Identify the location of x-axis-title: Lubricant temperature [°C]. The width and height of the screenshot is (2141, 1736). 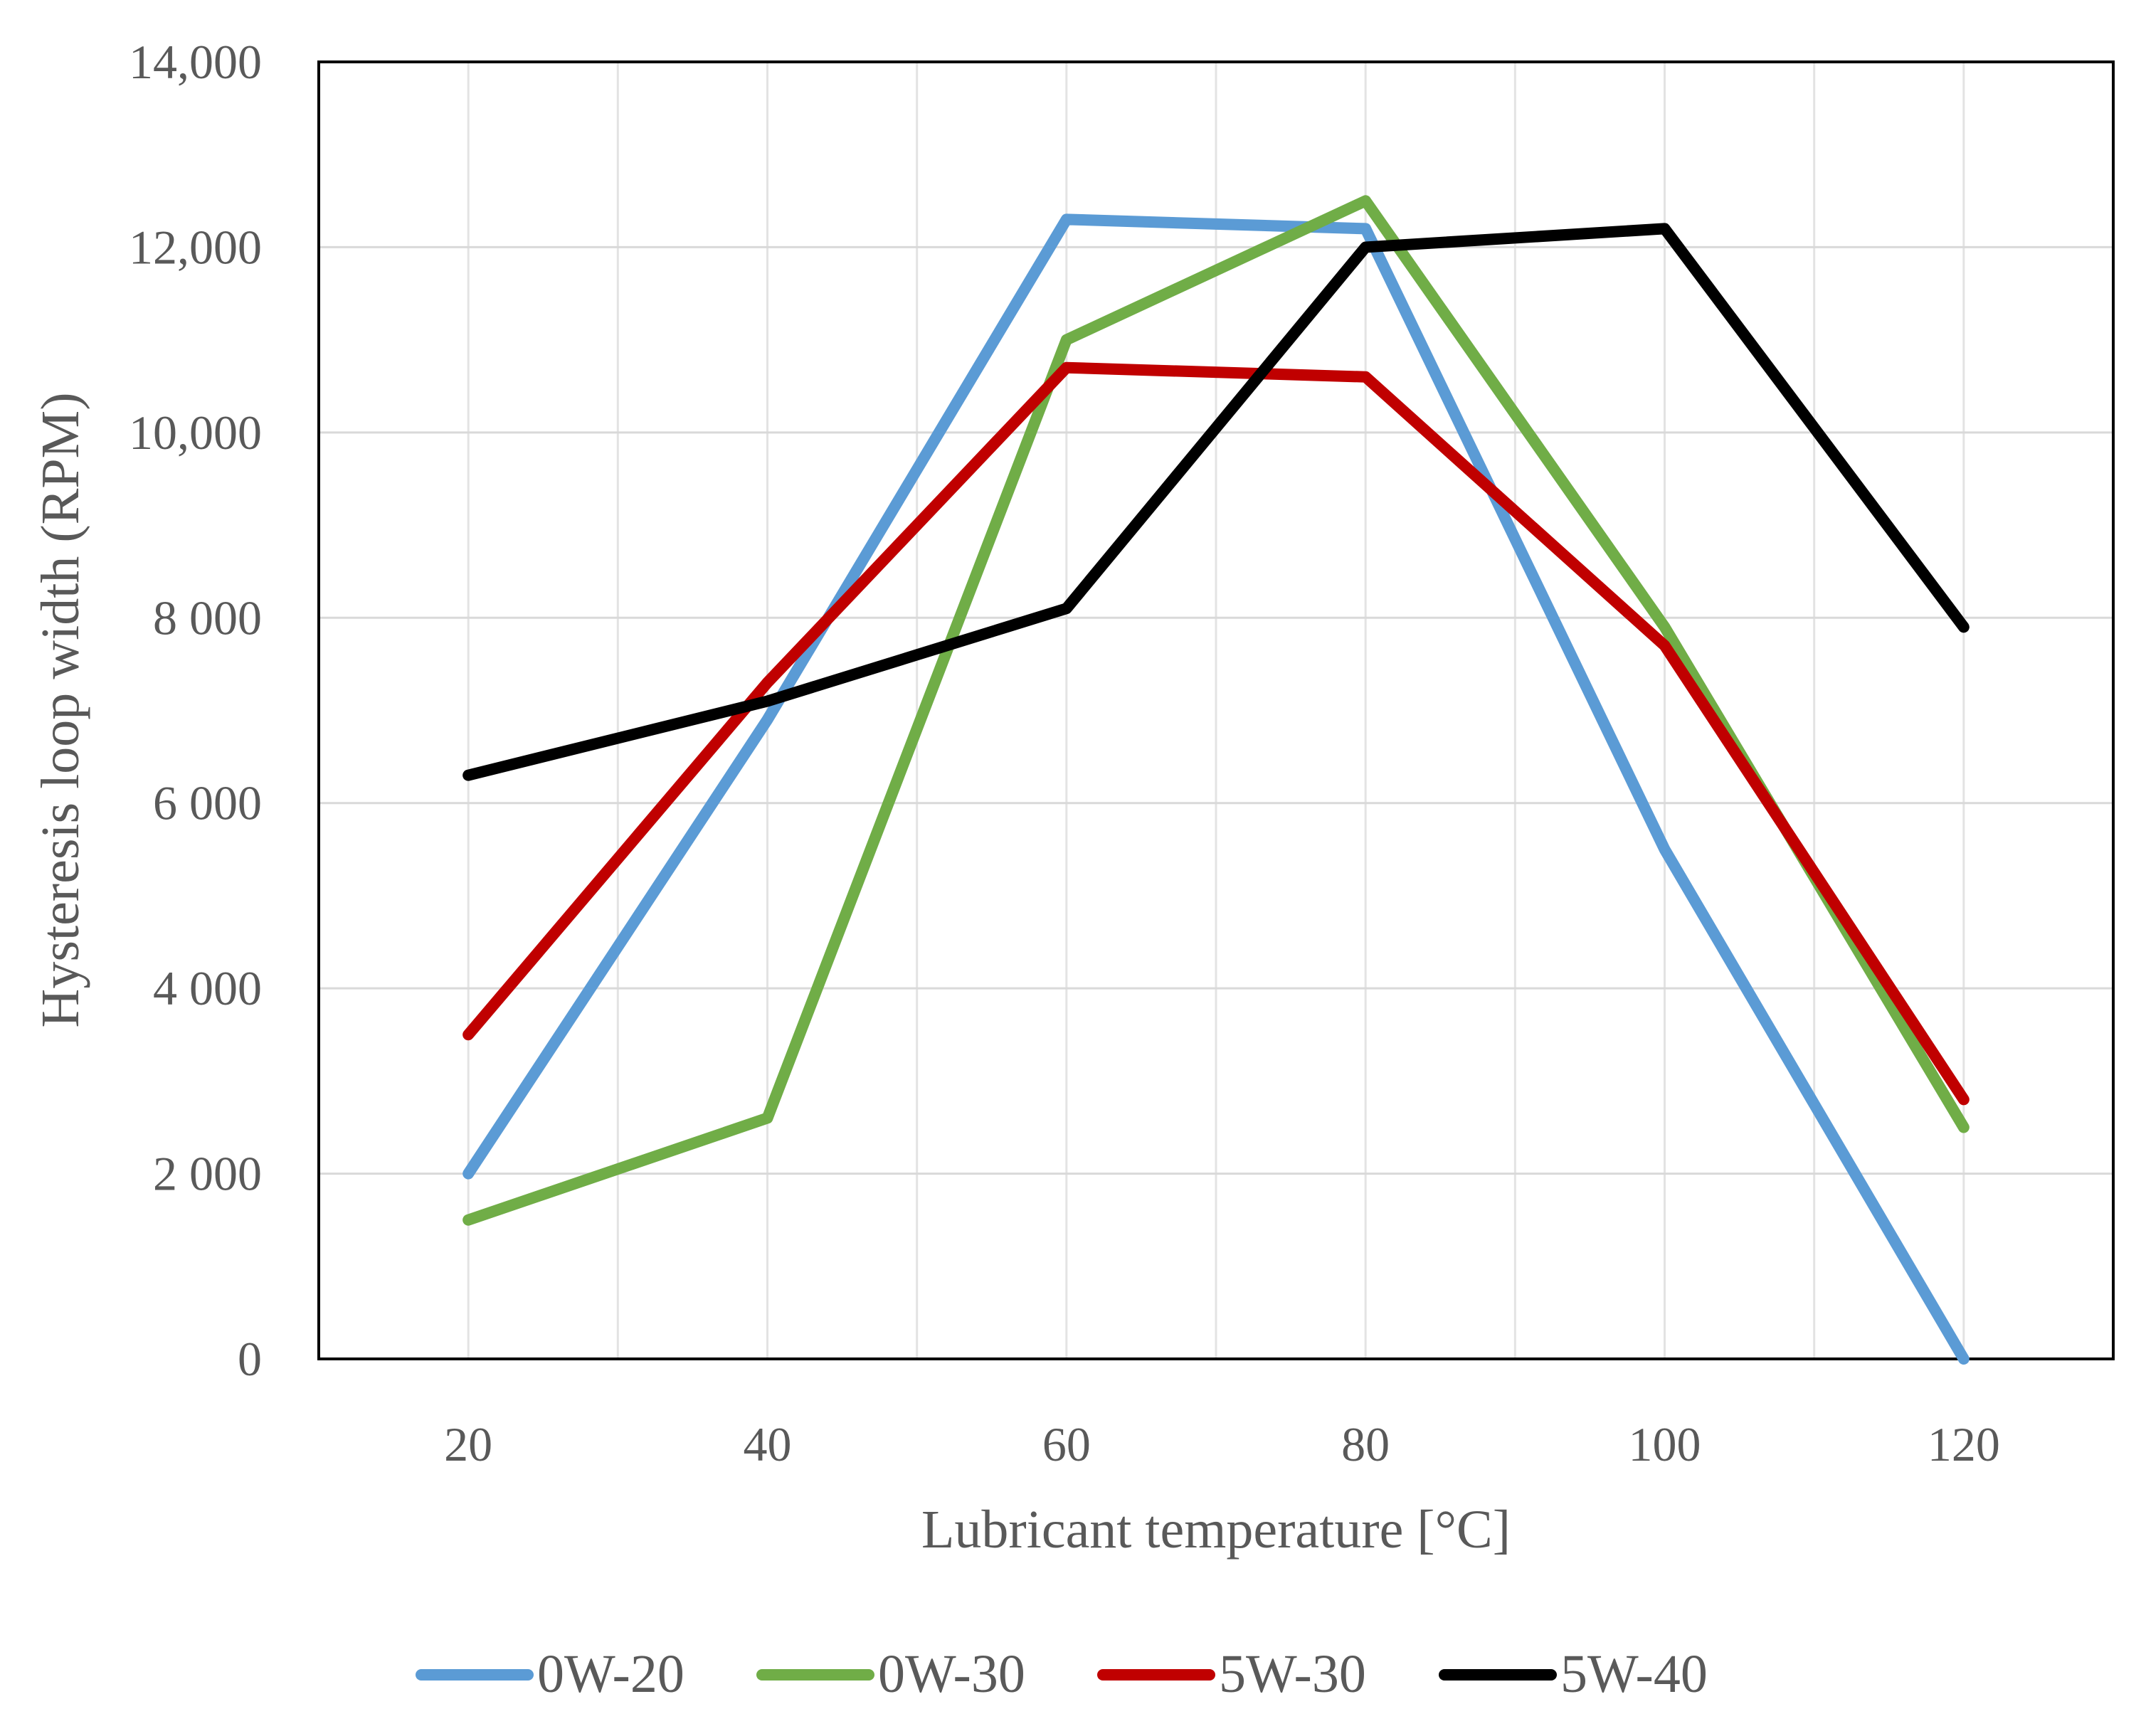
(1216, 1530).